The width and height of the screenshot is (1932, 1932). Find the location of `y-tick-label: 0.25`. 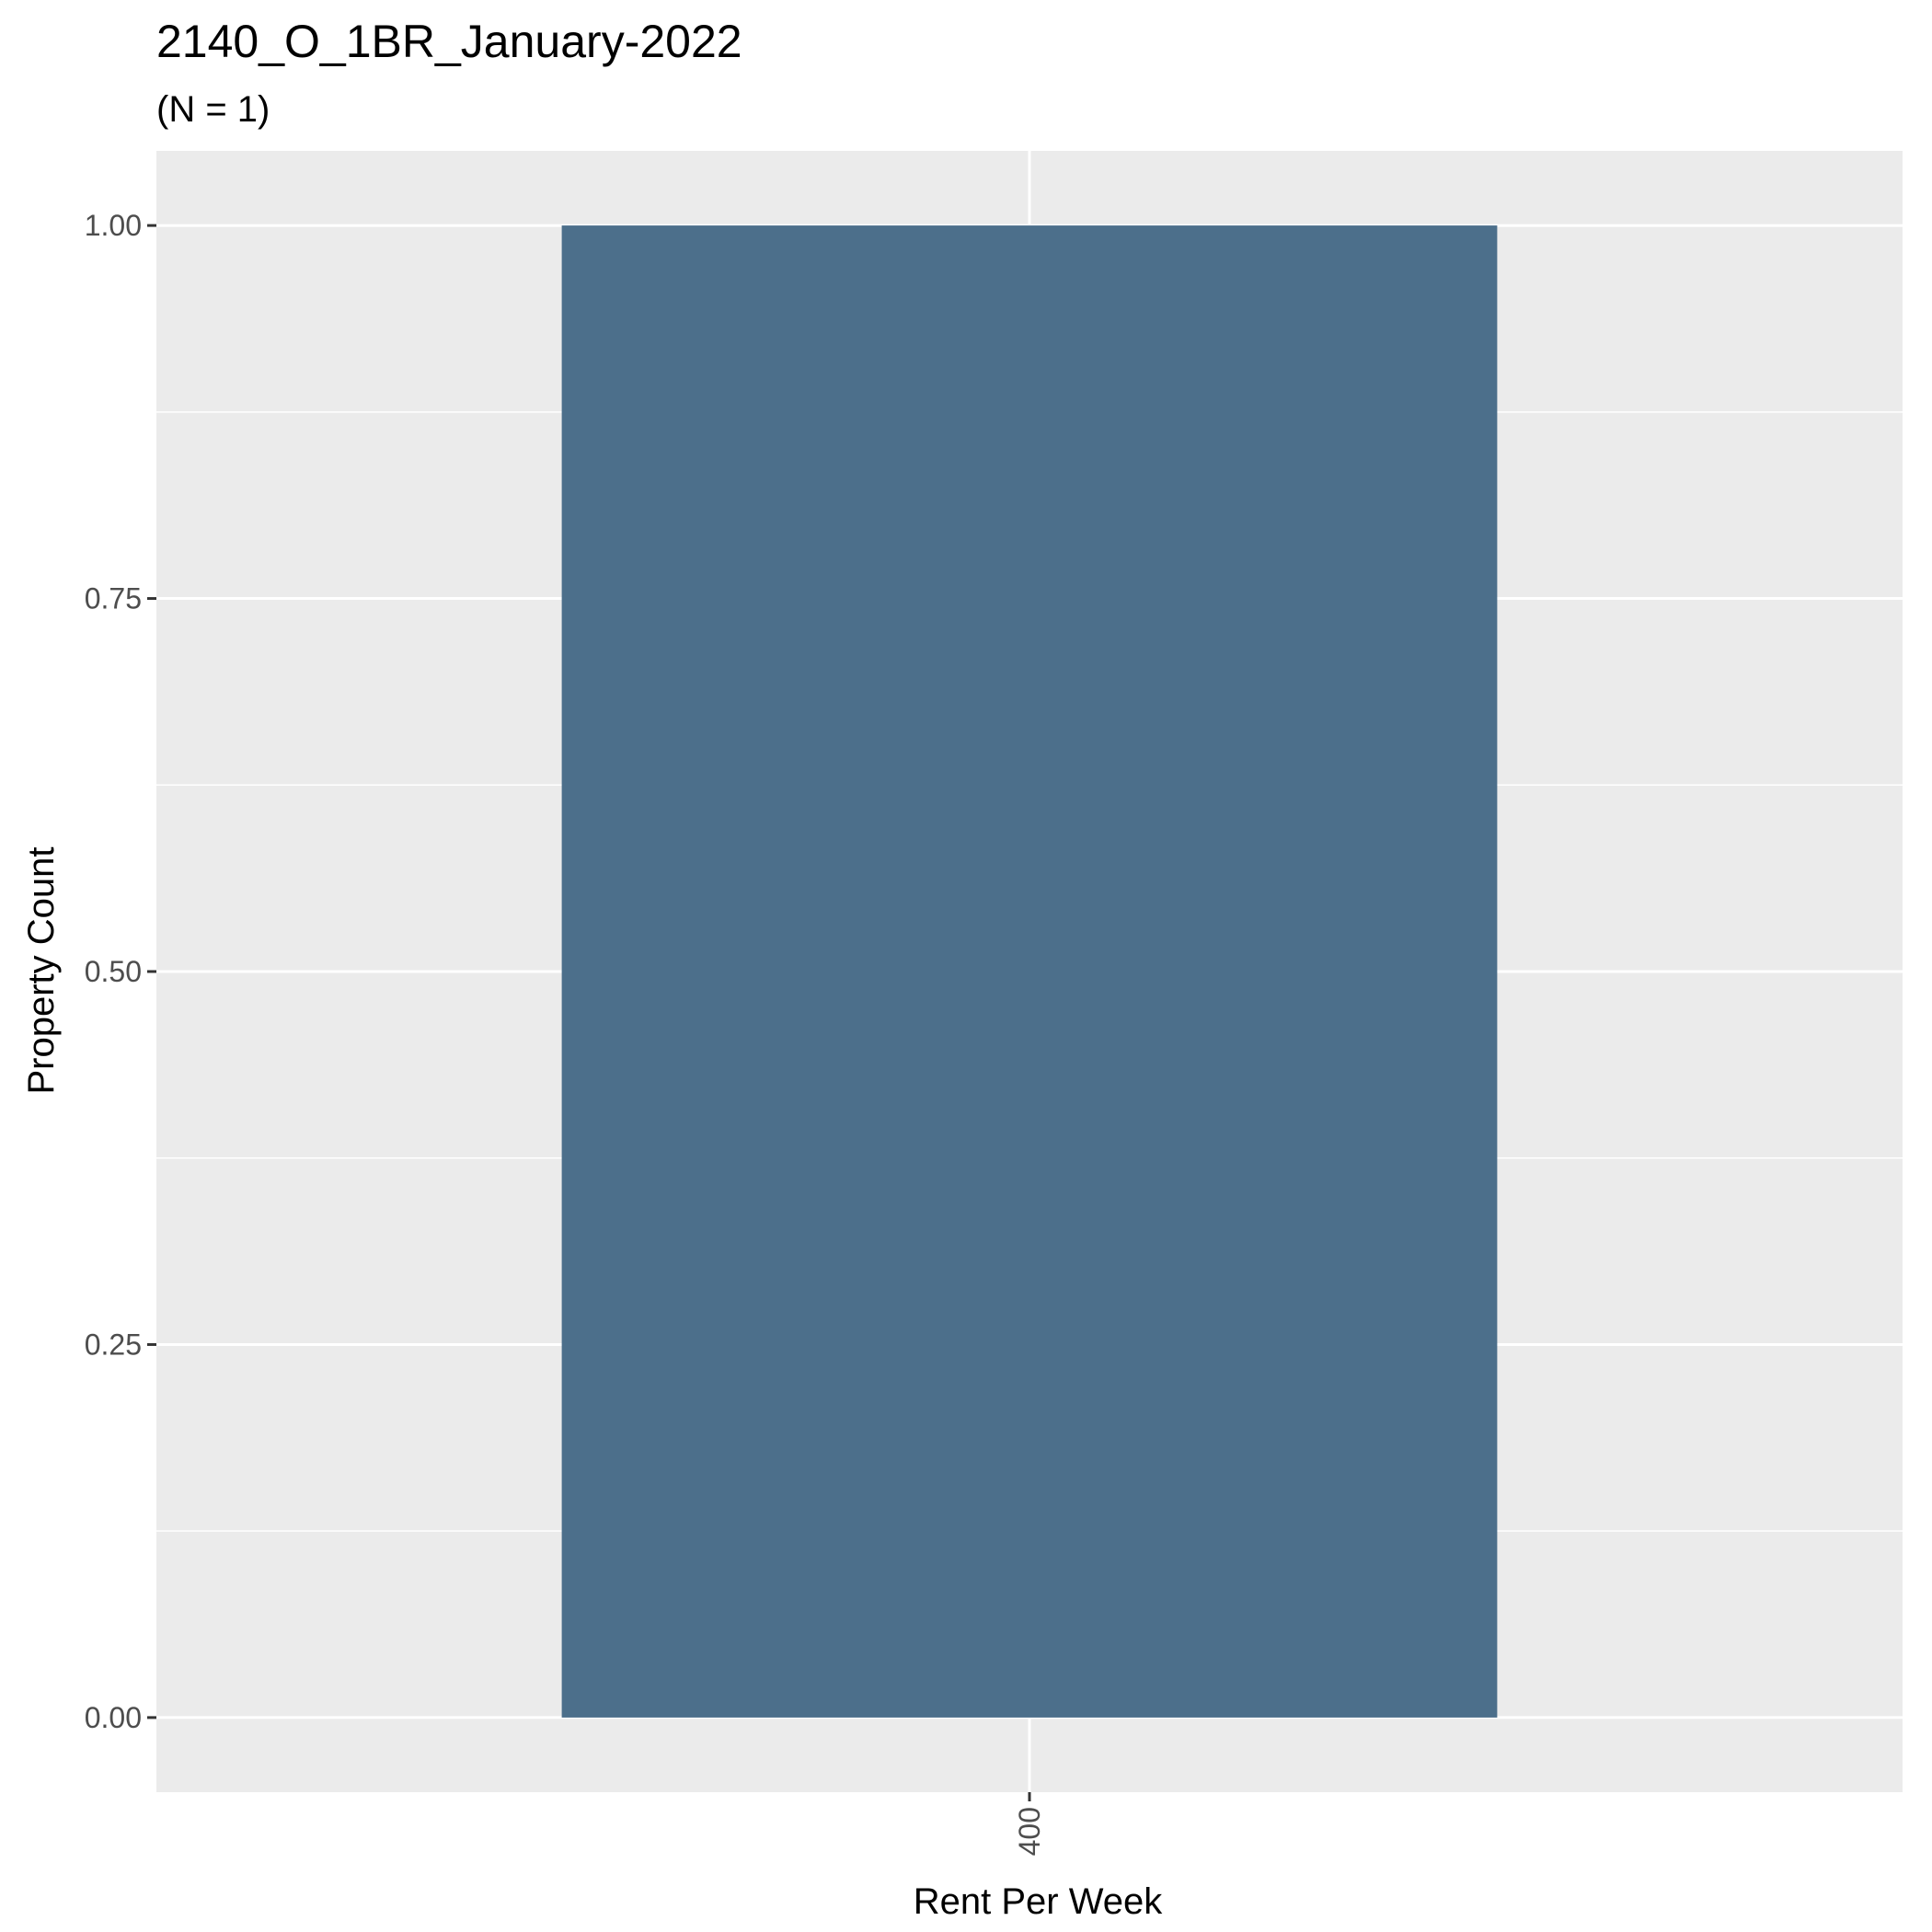

y-tick-label: 0.25 is located at coordinates (113, 1344).